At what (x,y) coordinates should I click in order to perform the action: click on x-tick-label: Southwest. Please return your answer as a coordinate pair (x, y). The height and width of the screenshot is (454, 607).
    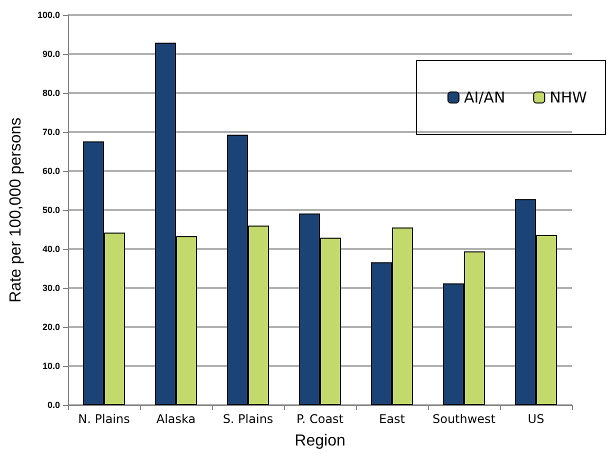
    Looking at the image, I should click on (464, 419).